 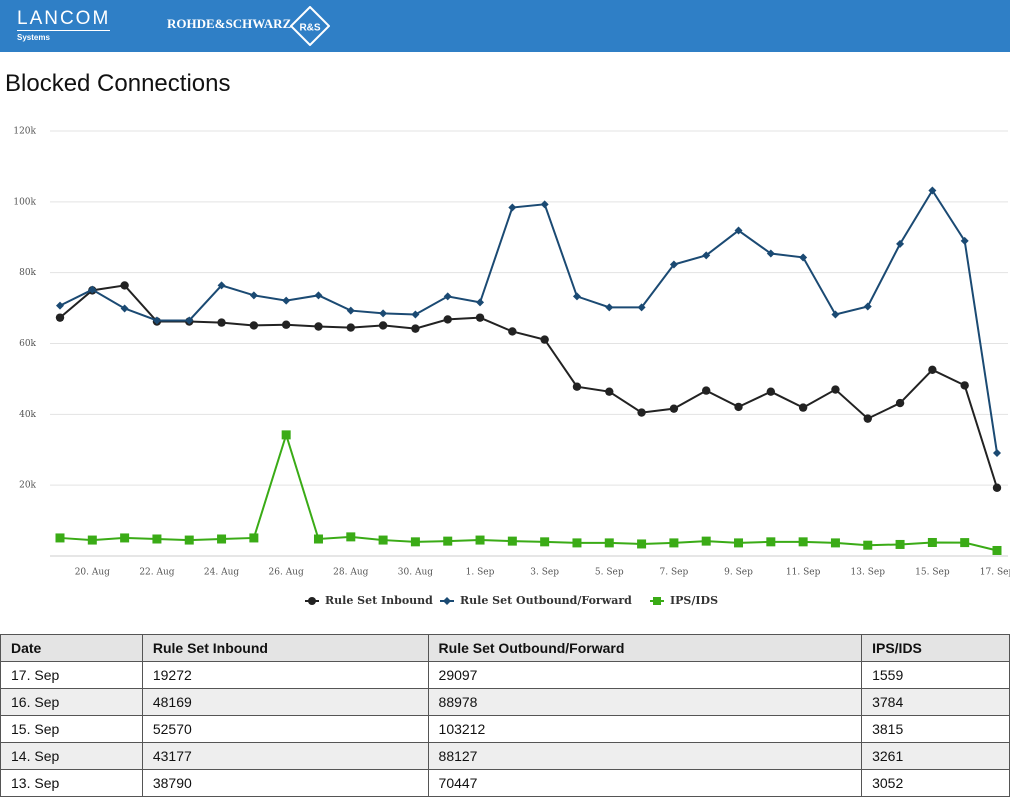 I want to click on table-cell: 43177, so click(x=285, y=756).